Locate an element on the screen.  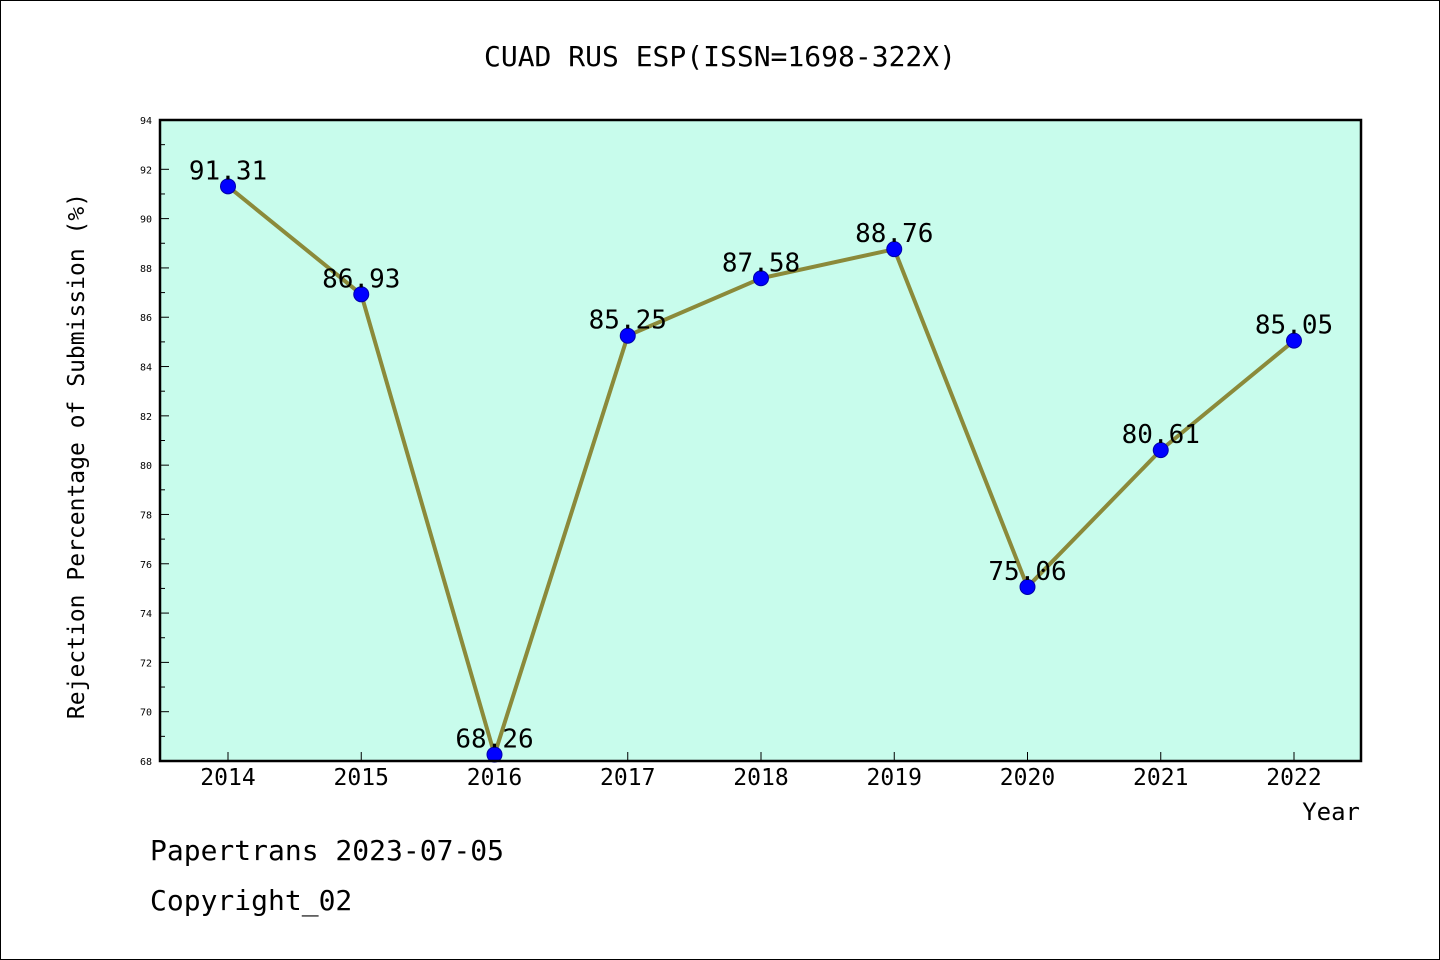
x-tick-label: 2020 is located at coordinates (1027, 778).